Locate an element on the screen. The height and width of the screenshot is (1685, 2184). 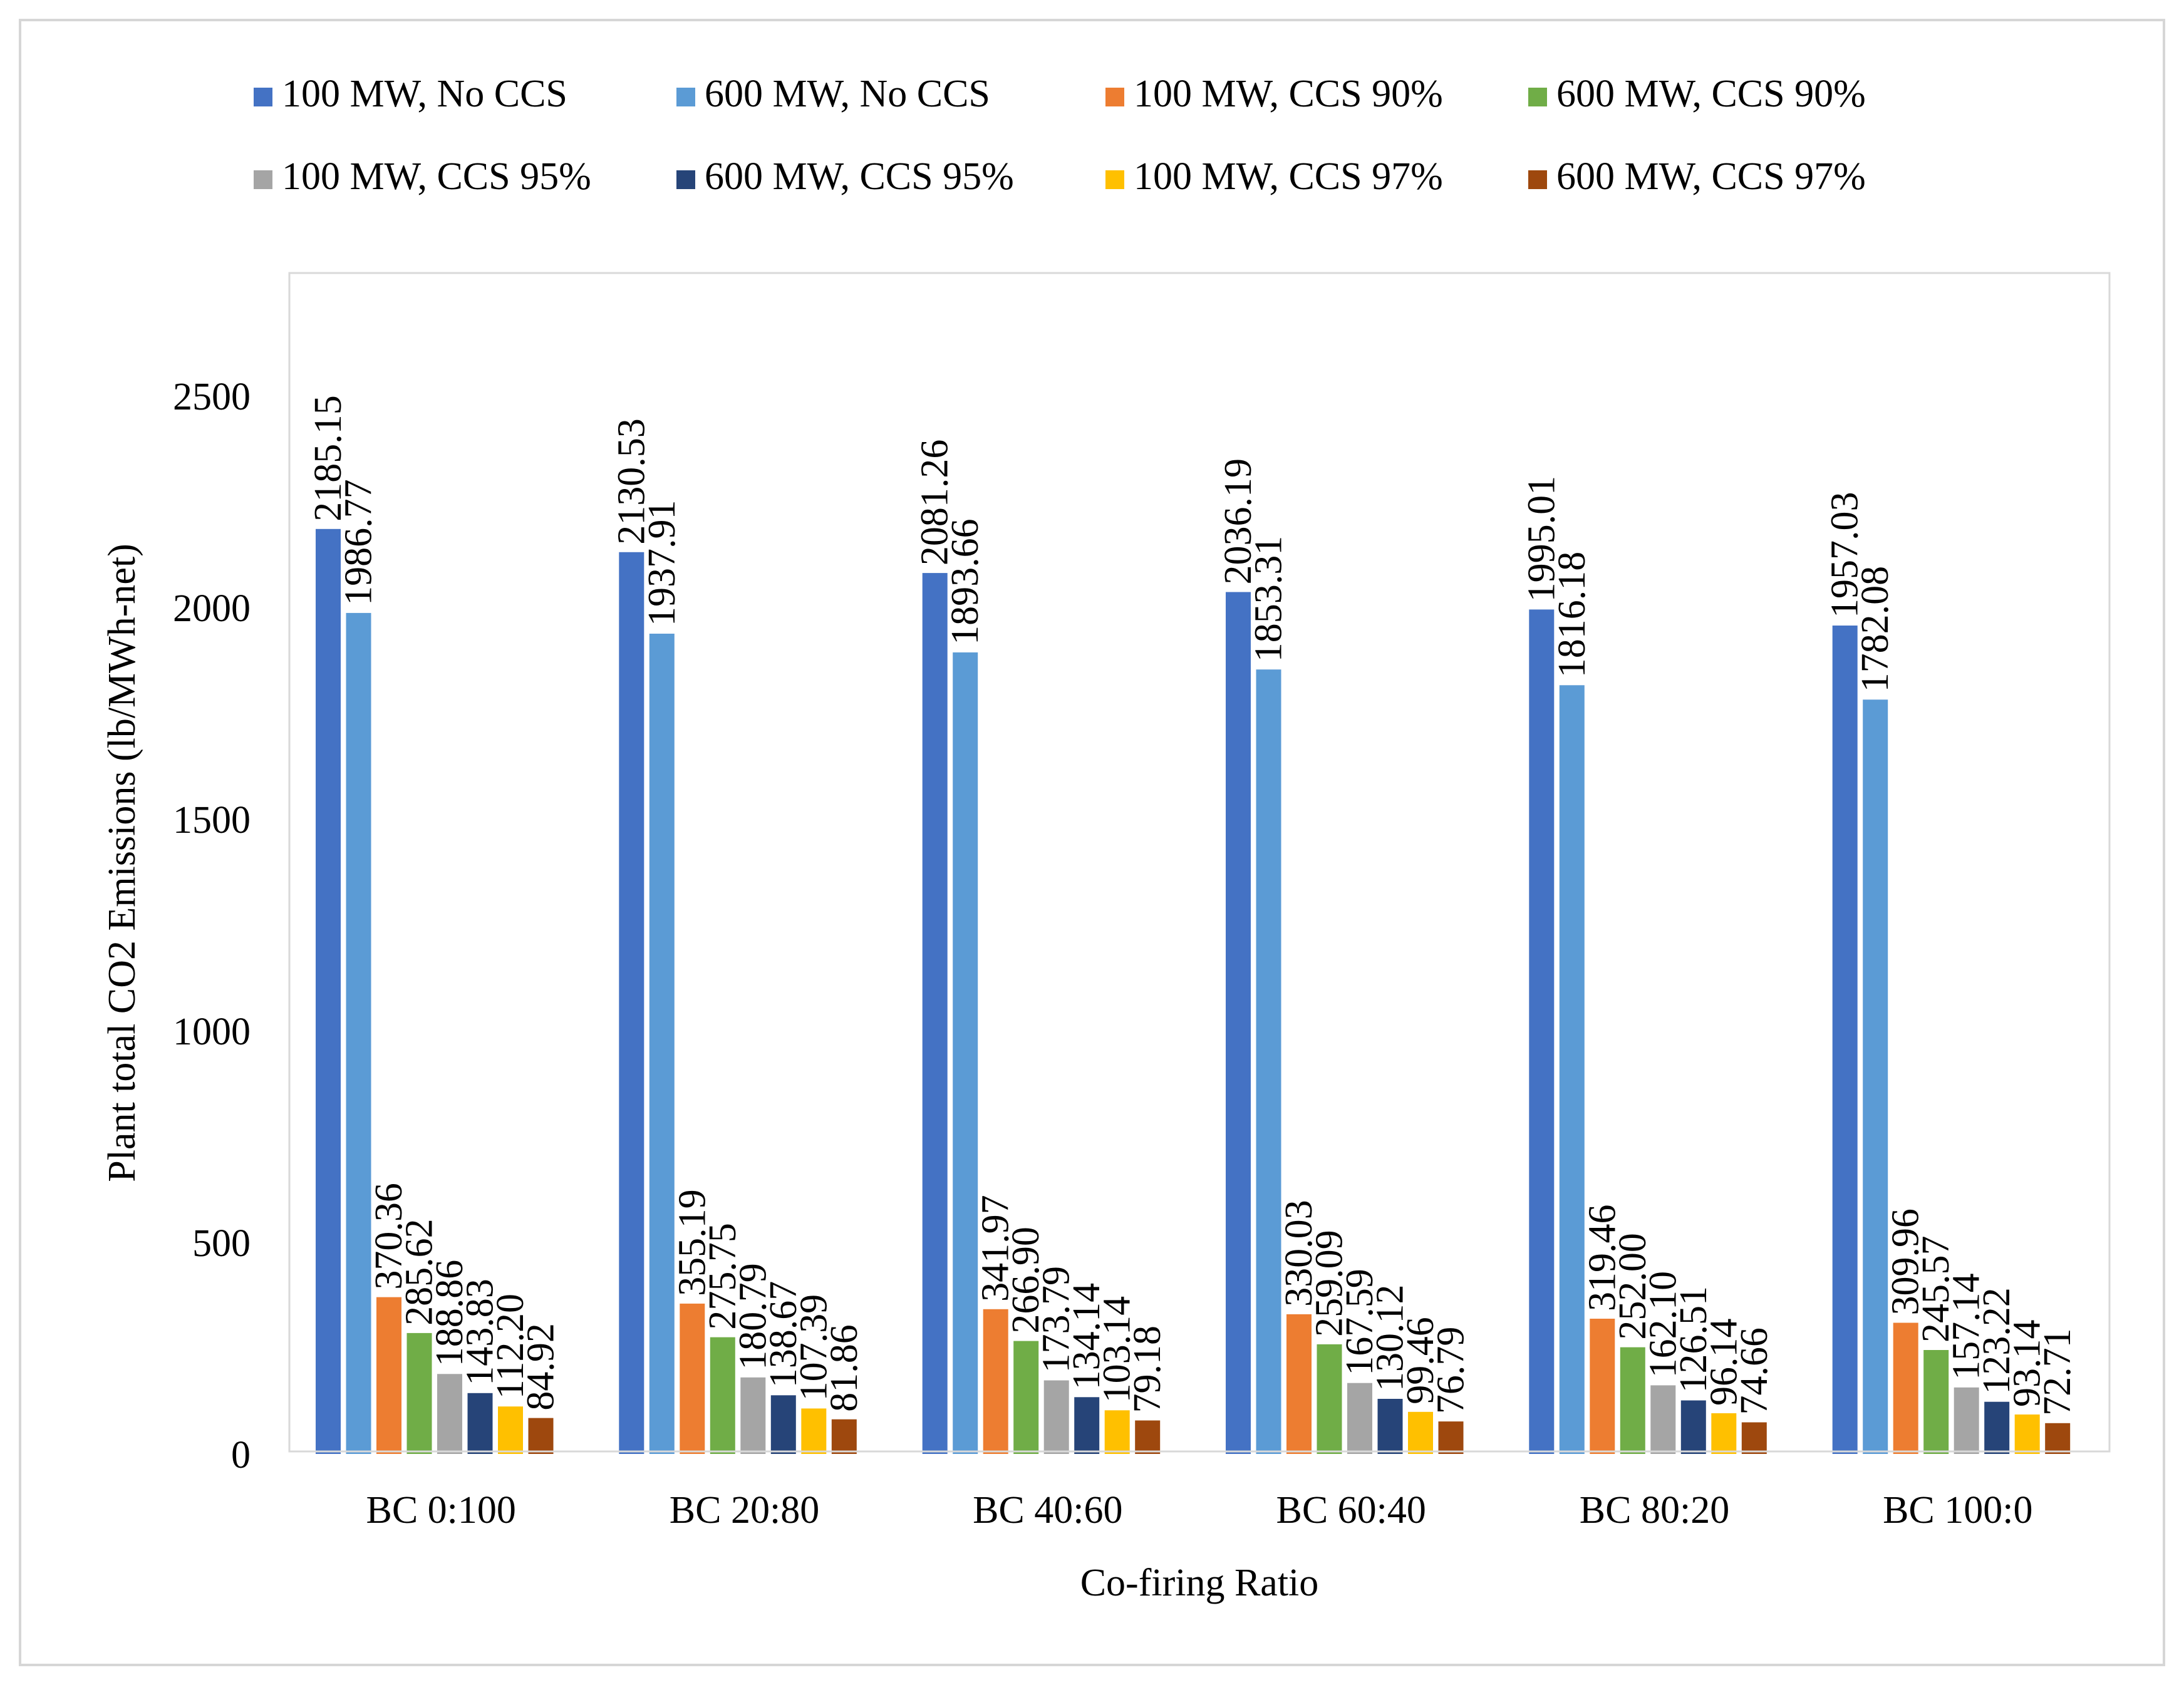
bar-value-label: 2081.26 is located at coordinates (935, 503).